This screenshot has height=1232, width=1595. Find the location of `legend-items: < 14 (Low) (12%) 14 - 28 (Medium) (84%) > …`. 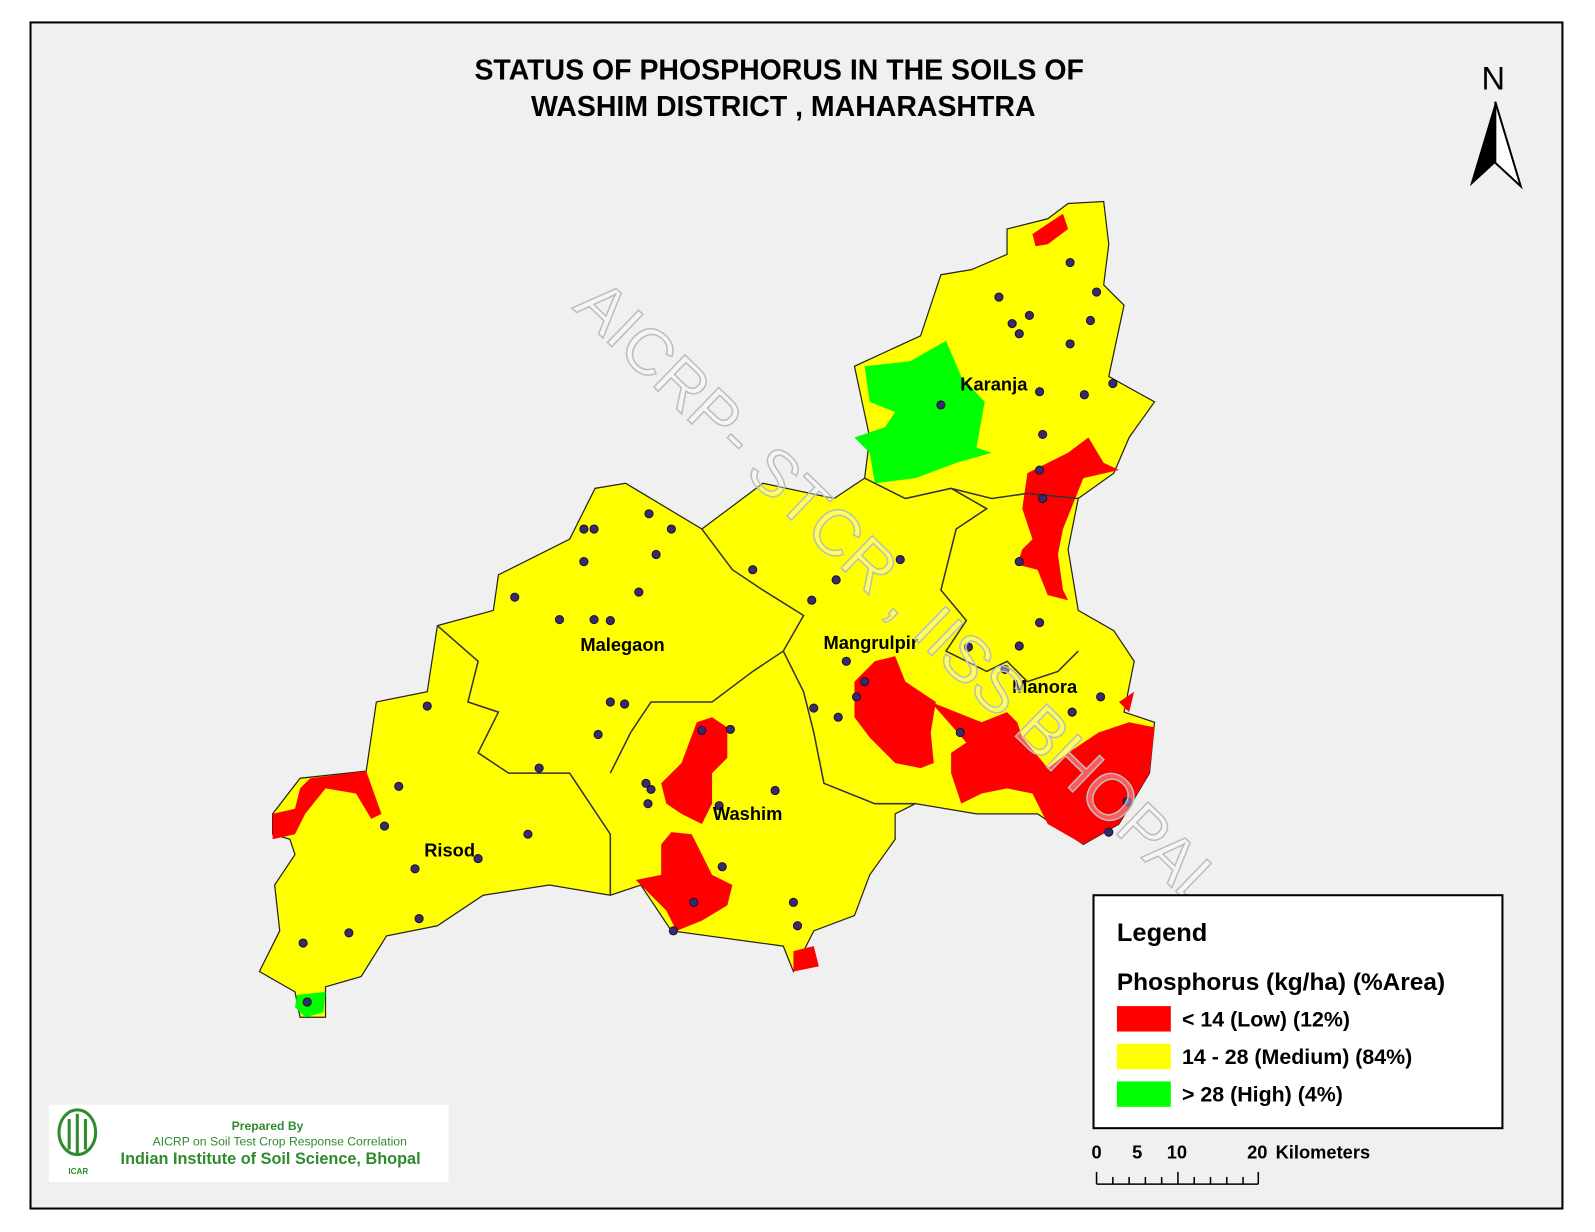

legend-items: < 14 (Low) (12%) 14 - 28 (Medium) (84%) > … is located at coordinates (1264, 1056).